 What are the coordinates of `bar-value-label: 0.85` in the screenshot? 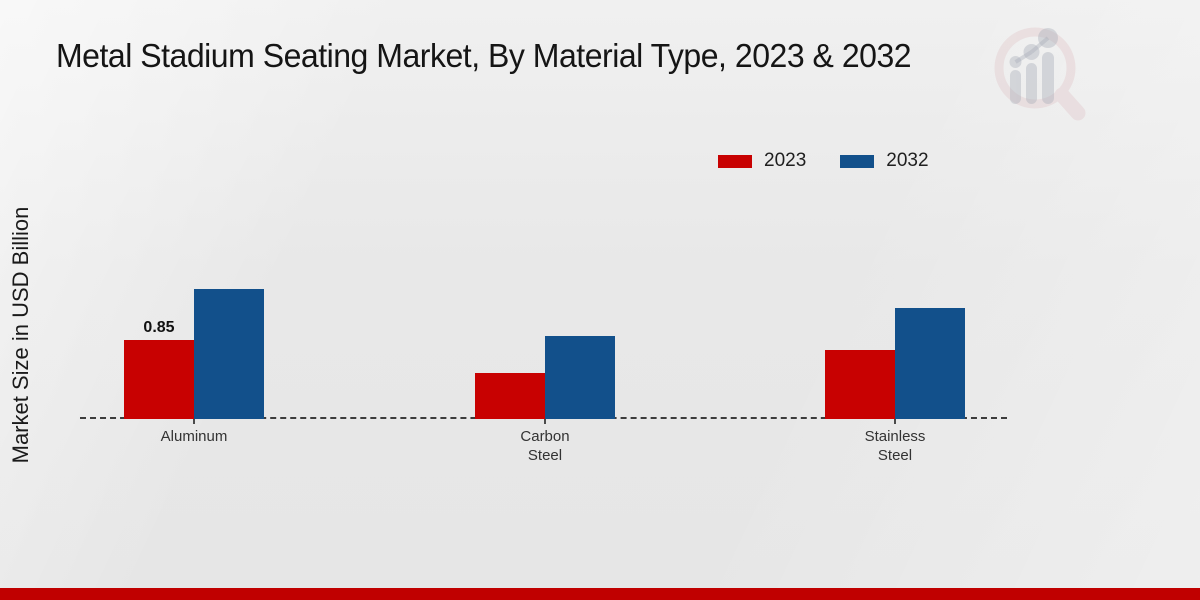 It's located at (159, 327).